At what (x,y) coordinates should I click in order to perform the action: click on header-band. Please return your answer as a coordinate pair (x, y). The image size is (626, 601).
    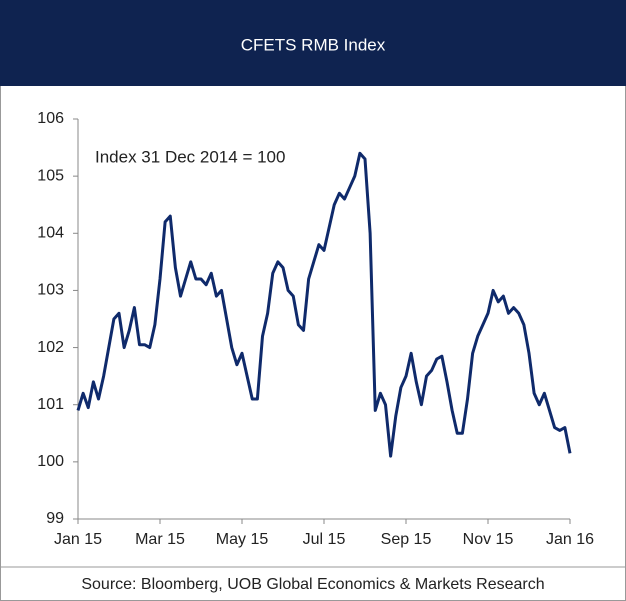
    Looking at the image, I should click on (313, 43).